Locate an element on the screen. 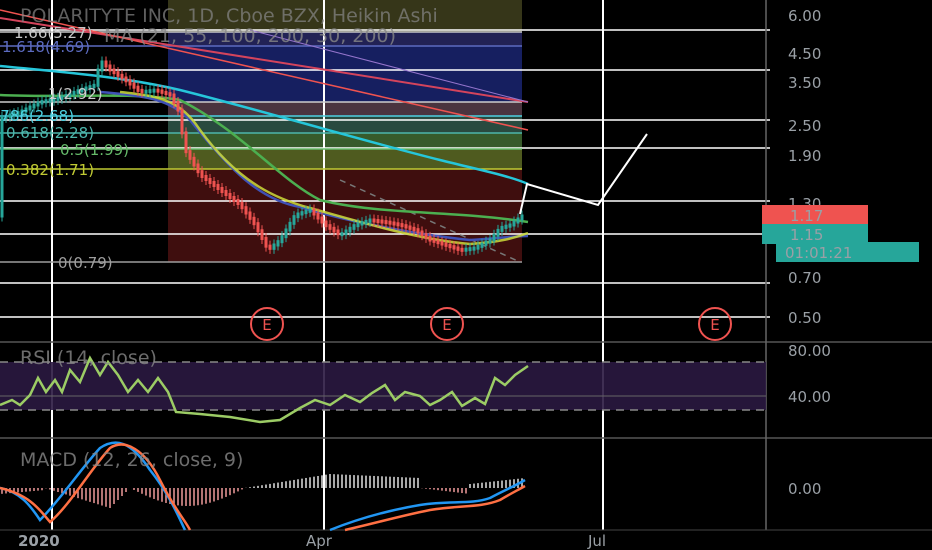 This screenshot has height=550, width=932. price-tick: 4.50 is located at coordinates (804, 54).